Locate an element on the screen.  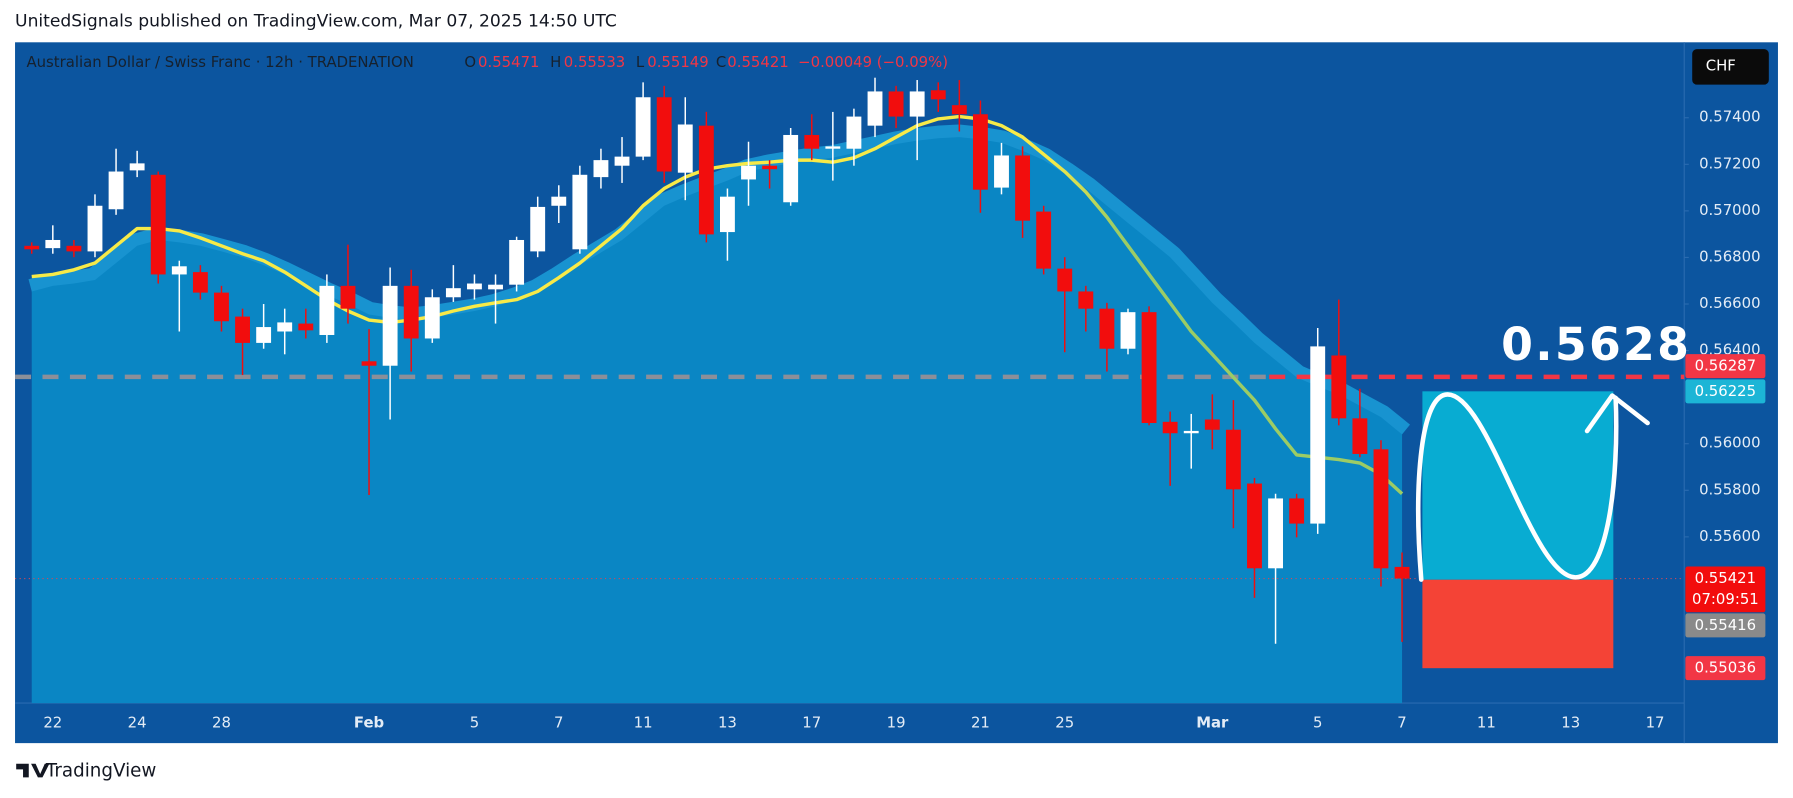
legend-key: O is located at coordinates (470, 62).